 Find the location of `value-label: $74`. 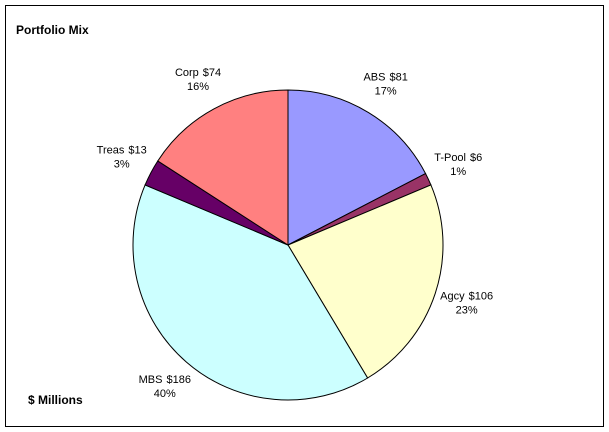

value-label: $74 is located at coordinates (212, 73).